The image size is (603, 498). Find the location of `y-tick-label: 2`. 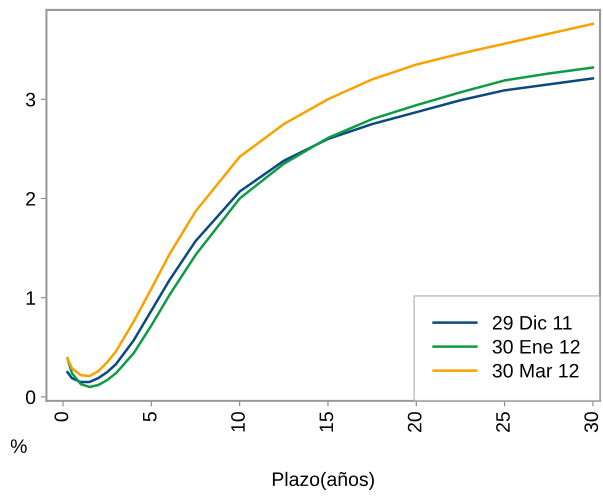

y-tick-label: 2 is located at coordinates (31, 199).